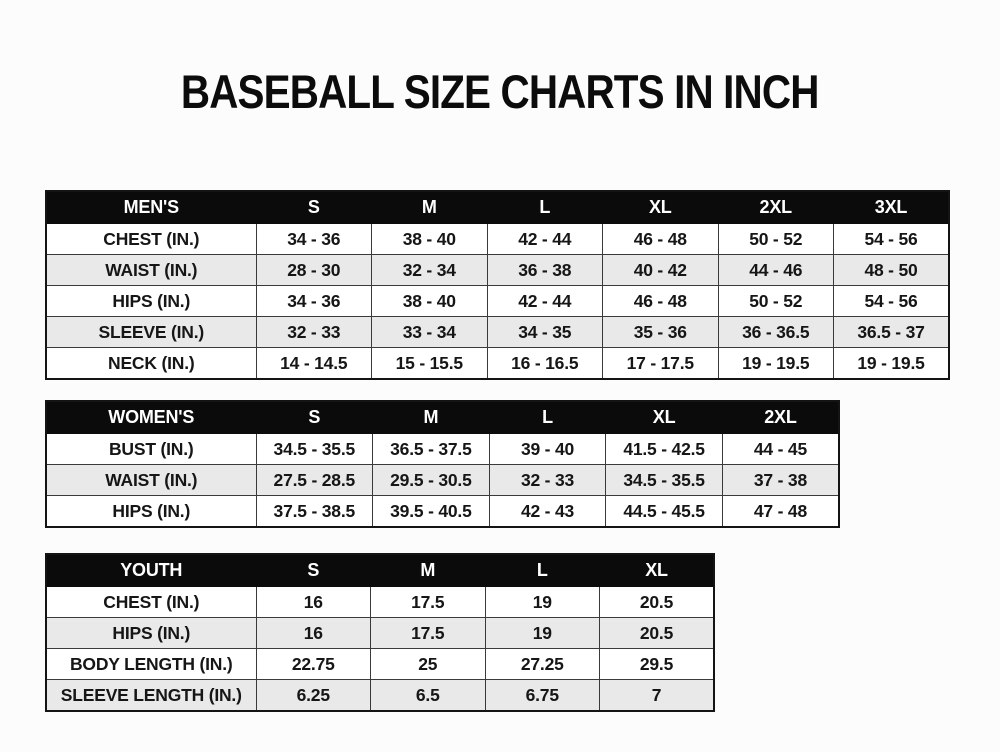 The image size is (1000, 752). Describe the element at coordinates (429, 363) in the screenshot. I see `size-cell: 15 - 15.5` at that location.